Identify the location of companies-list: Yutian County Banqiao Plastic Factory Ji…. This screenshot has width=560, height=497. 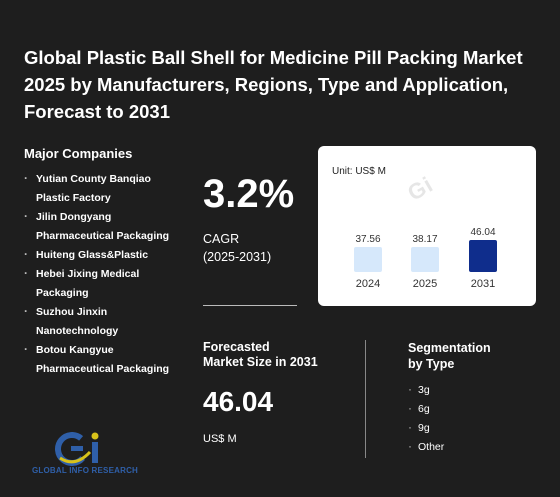
(104, 274).